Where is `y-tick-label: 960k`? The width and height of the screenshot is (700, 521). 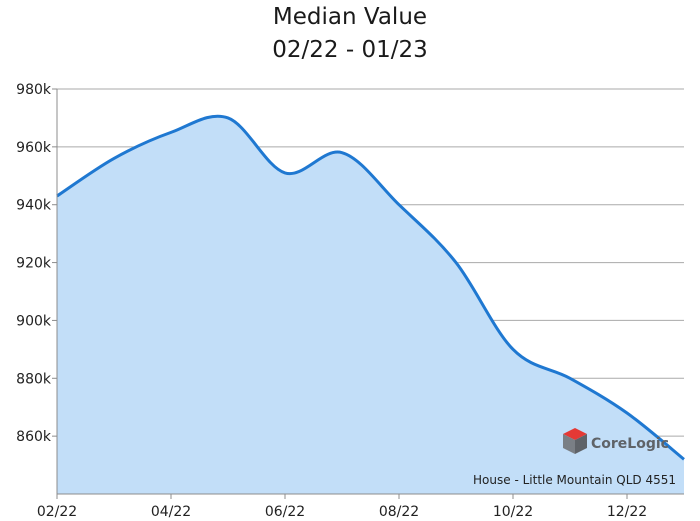 y-tick-label: 960k is located at coordinates (34, 148).